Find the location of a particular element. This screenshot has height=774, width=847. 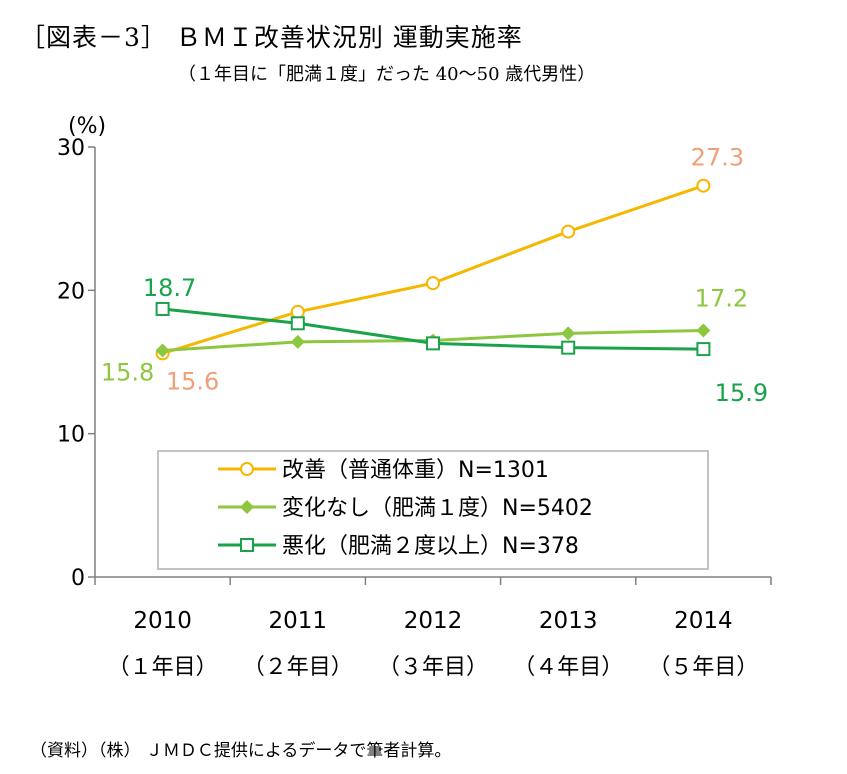

data-label-series-3: 18.7 is located at coordinates (169, 288).